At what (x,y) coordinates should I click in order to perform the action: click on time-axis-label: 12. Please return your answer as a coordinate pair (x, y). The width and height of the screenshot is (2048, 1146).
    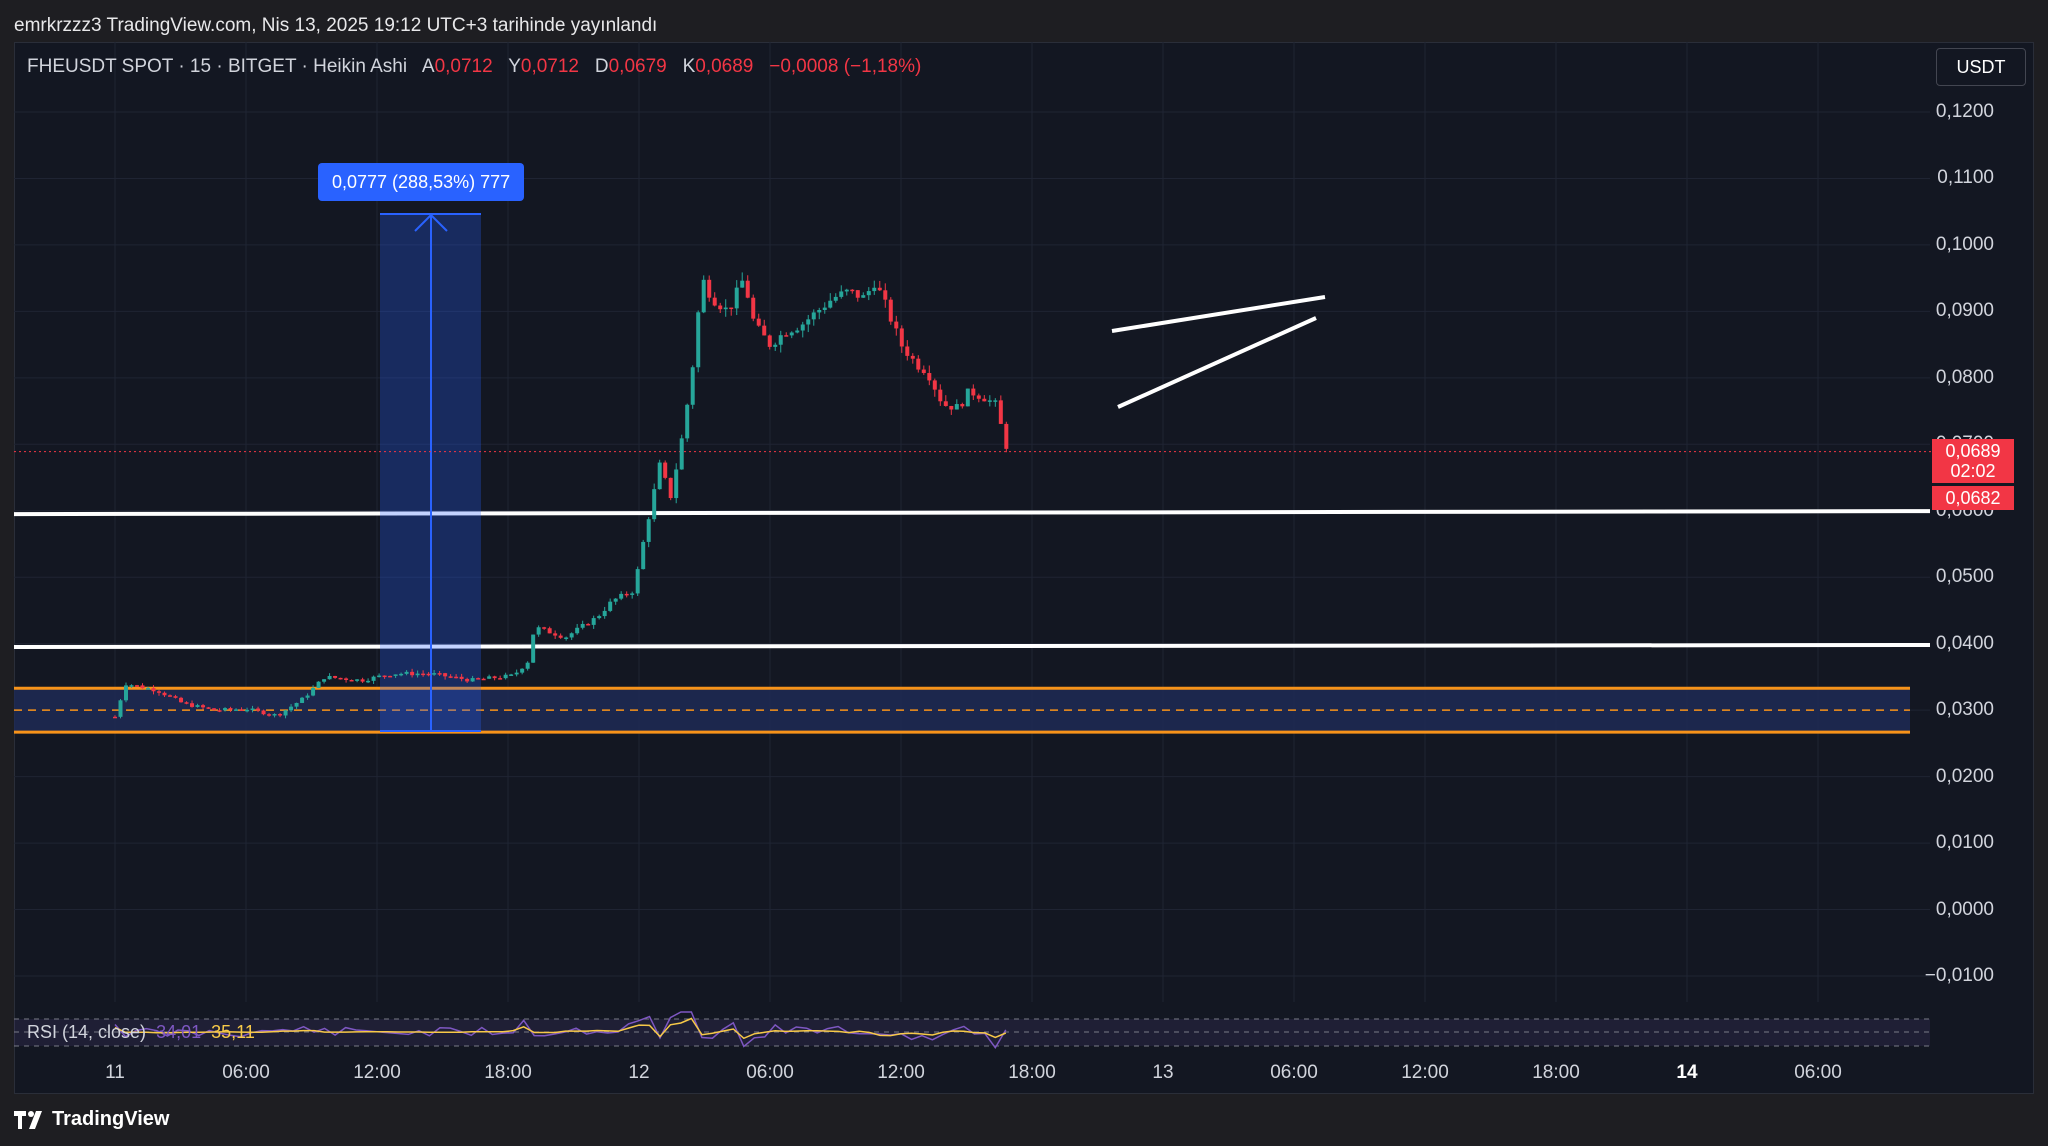
    Looking at the image, I should click on (639, 1072).